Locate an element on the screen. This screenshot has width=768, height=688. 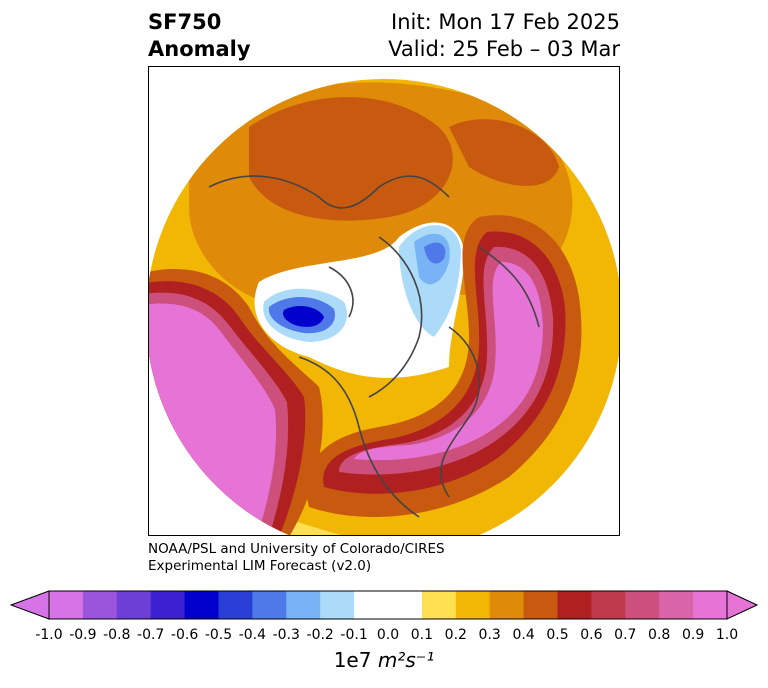
init-date: Init: Mon 17 Feb 2025 is located at coordinates (505, 22).